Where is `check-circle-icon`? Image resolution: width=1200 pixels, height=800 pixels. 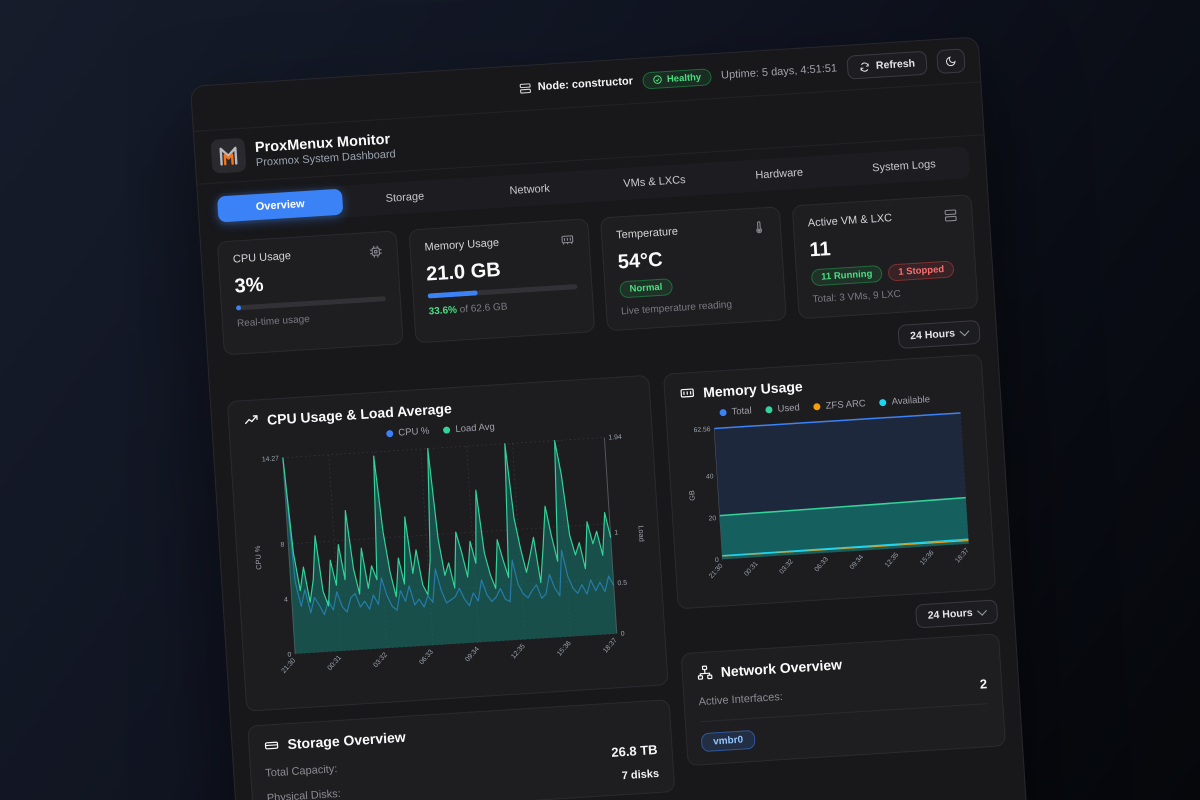 check-circle-icon is located at coordinates (658, 79).